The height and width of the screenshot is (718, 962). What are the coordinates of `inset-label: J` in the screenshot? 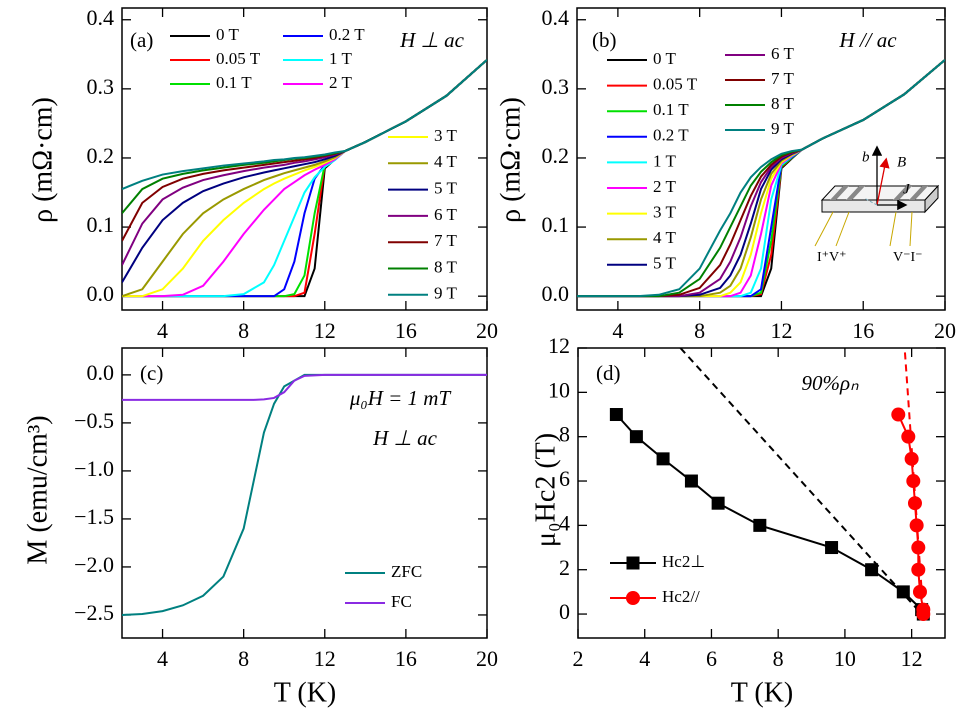 It's located at (907, 189).